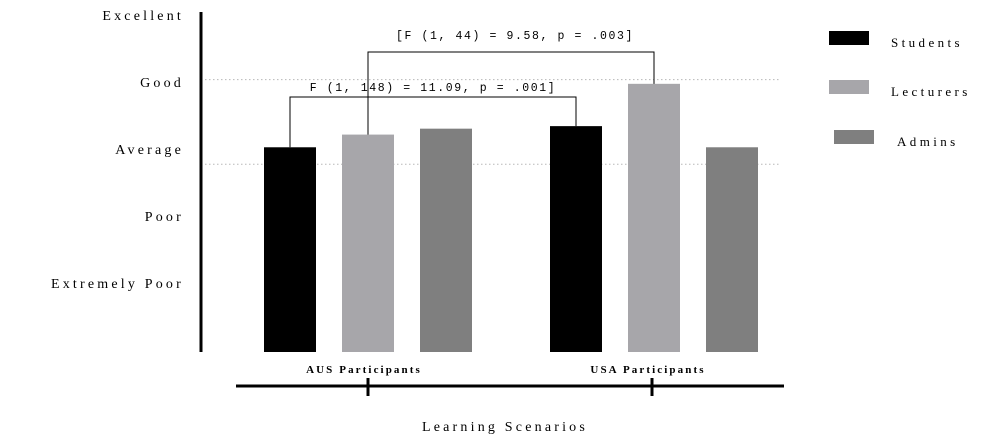  What do you see at coordinates (149, 150) in the screenshot?
I see `y-tick-label-average: Average` at bounding box center [149, 150].